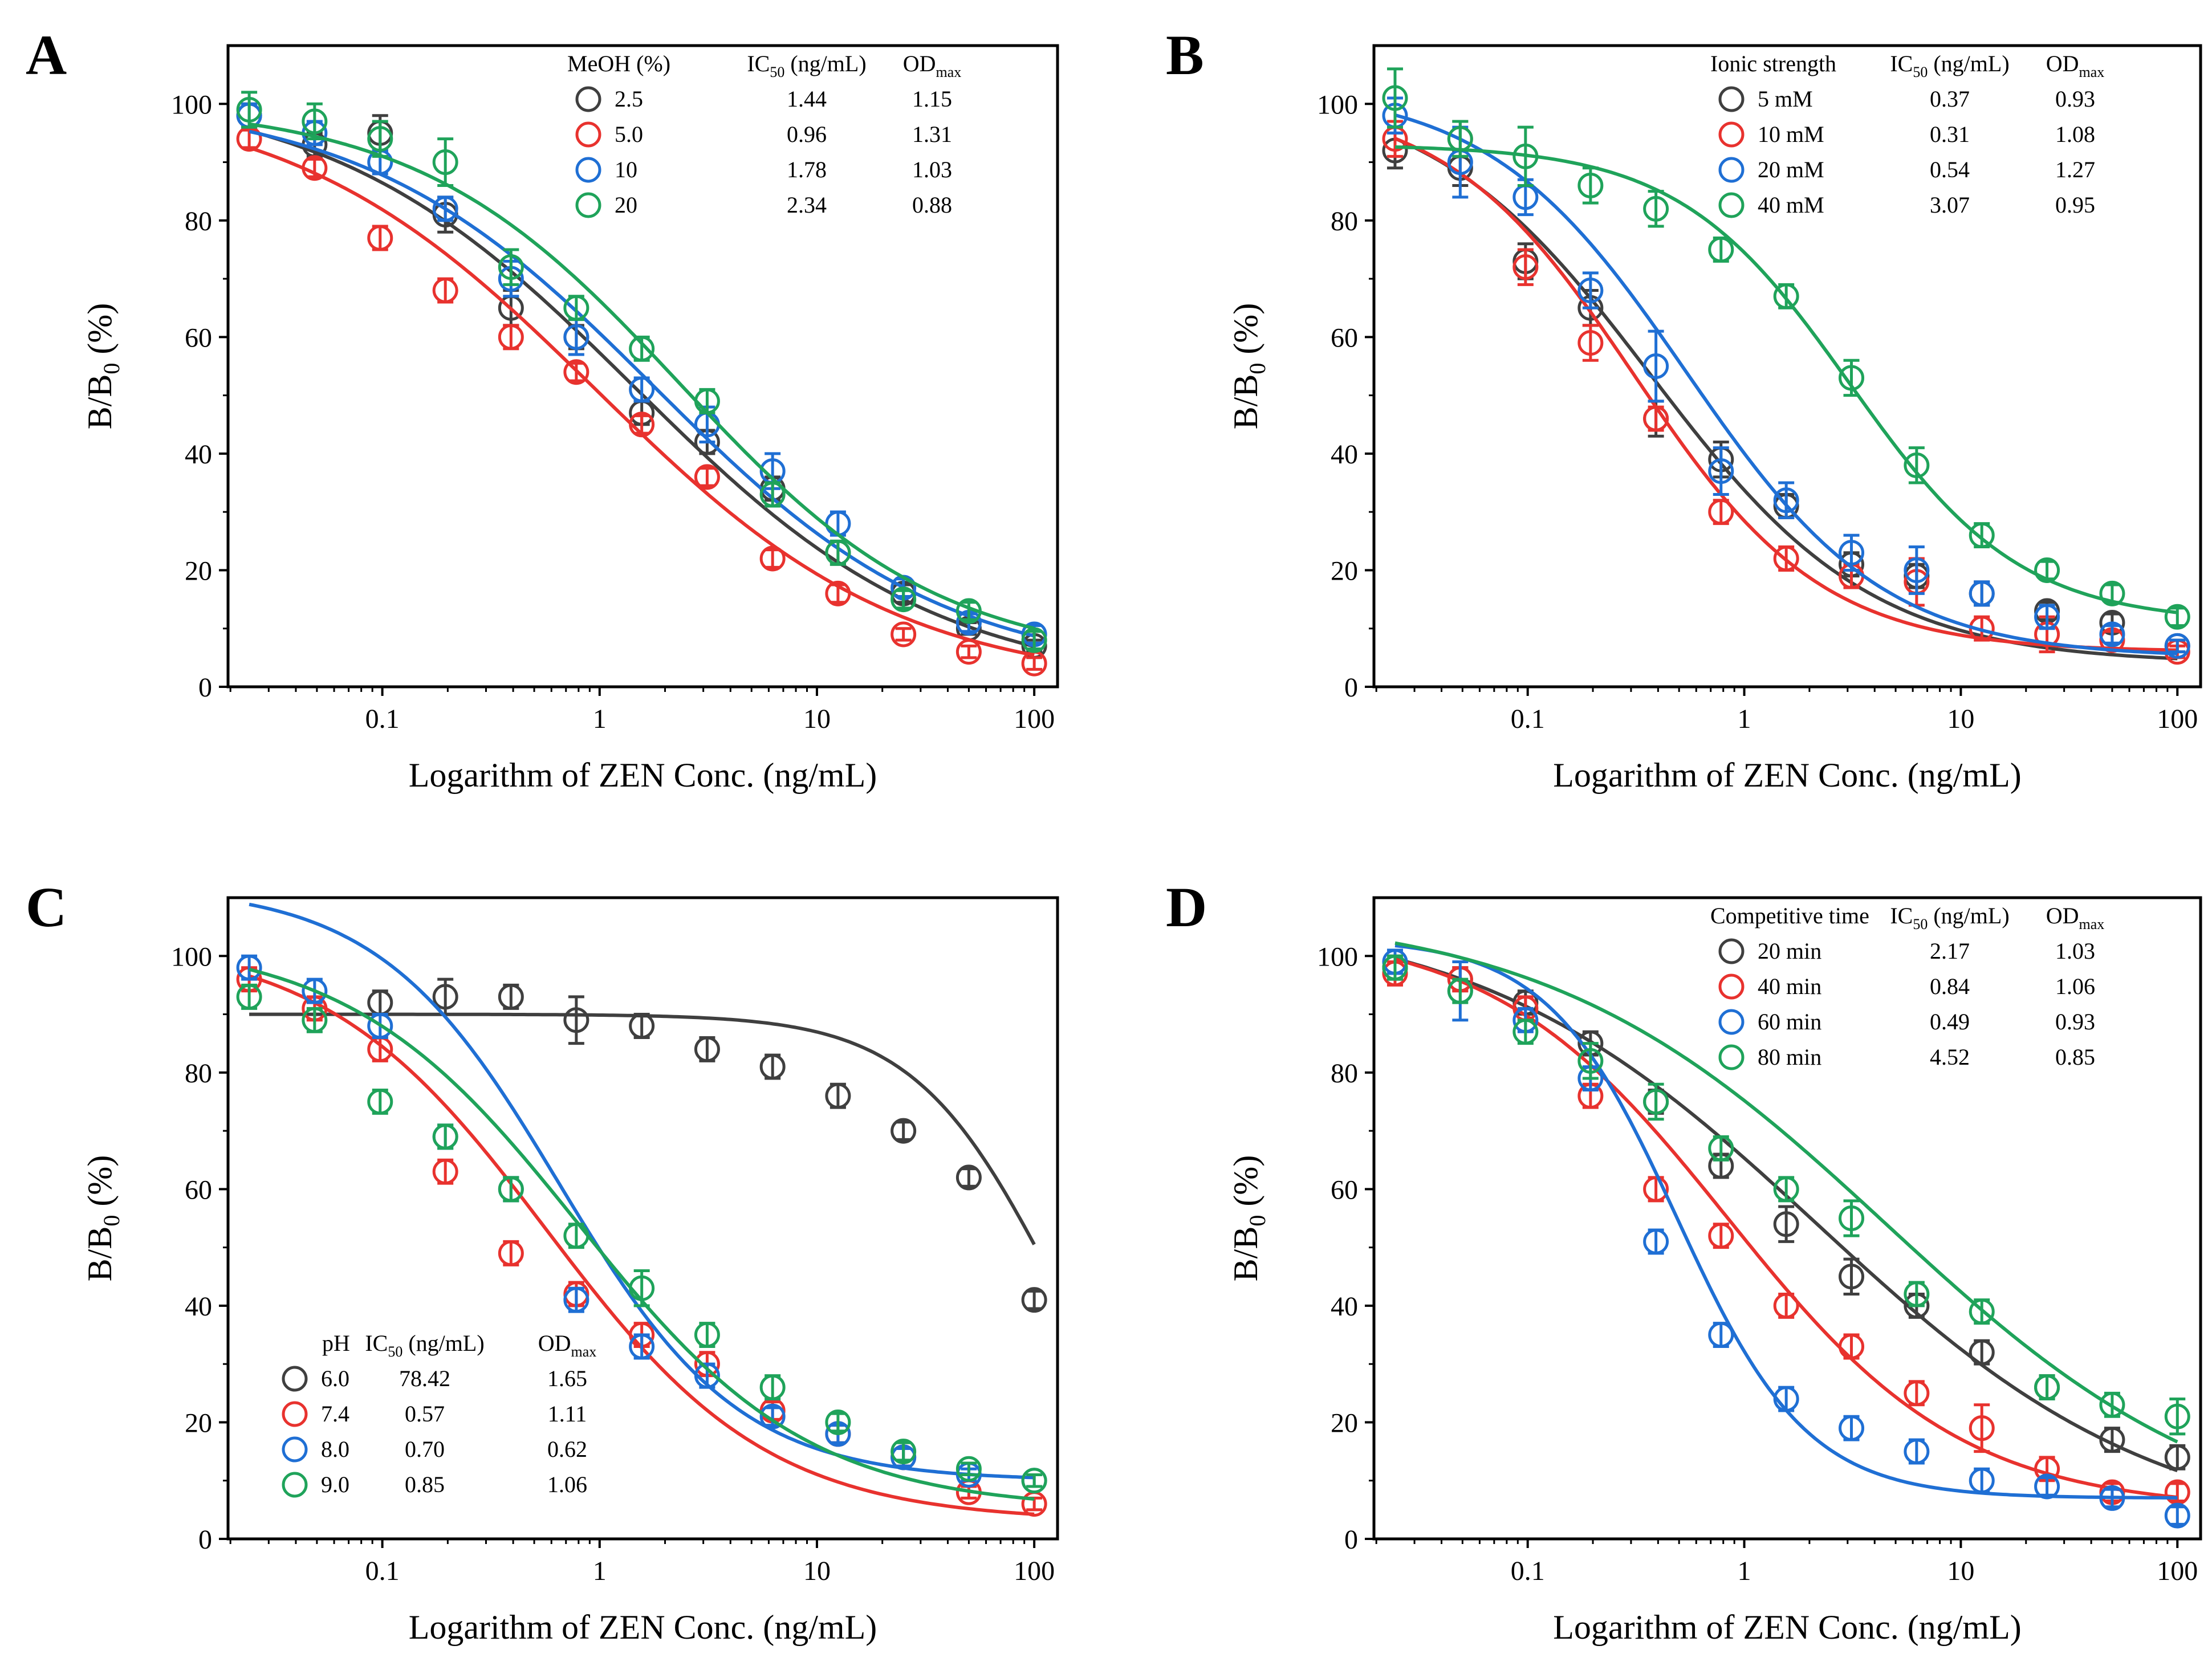 The height and width of the screenshot is (1662, 2212). What do you see at coordinates (2075, 951) in the screenshot?
I see `panel-d-legend-row-odmax: 1.03` at bounding box center [2075, 951].